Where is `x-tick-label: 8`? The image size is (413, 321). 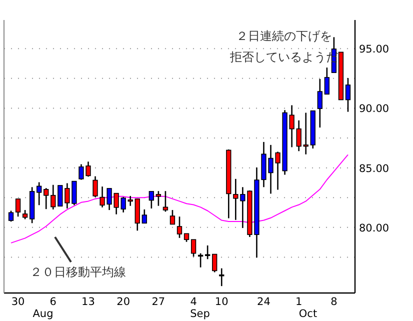
x-tick-label: 8 is located at coordinates (334, 302).